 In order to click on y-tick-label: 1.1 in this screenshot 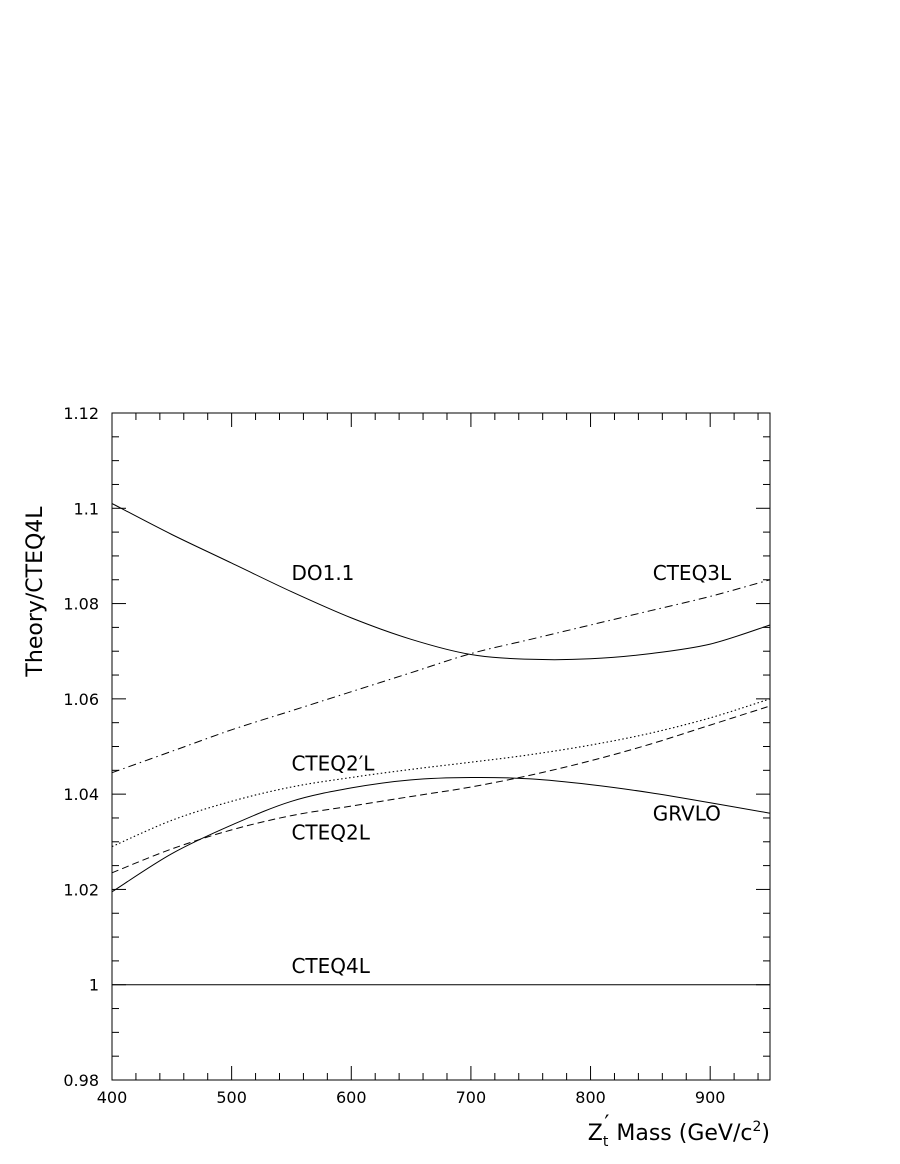, I will do `click(86, 508)`.